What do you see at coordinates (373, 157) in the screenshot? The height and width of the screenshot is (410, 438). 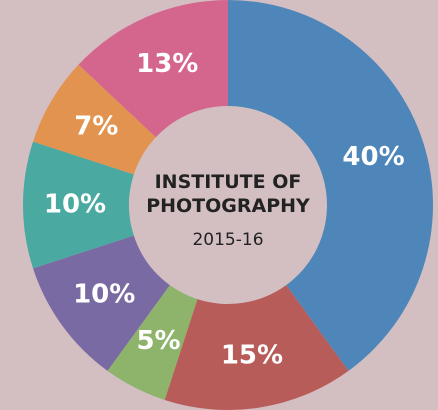 I see `value-label: 40%` at bounding box center [373, 157].